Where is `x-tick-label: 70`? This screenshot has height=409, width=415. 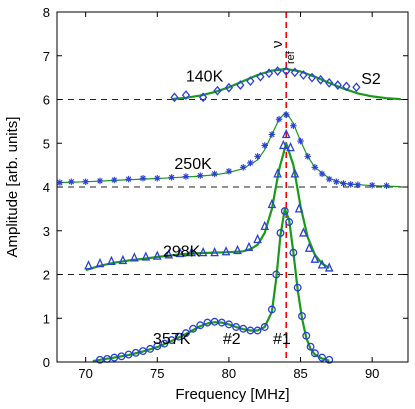
x-tick-label: 70 is located at coordinates (85, 373).